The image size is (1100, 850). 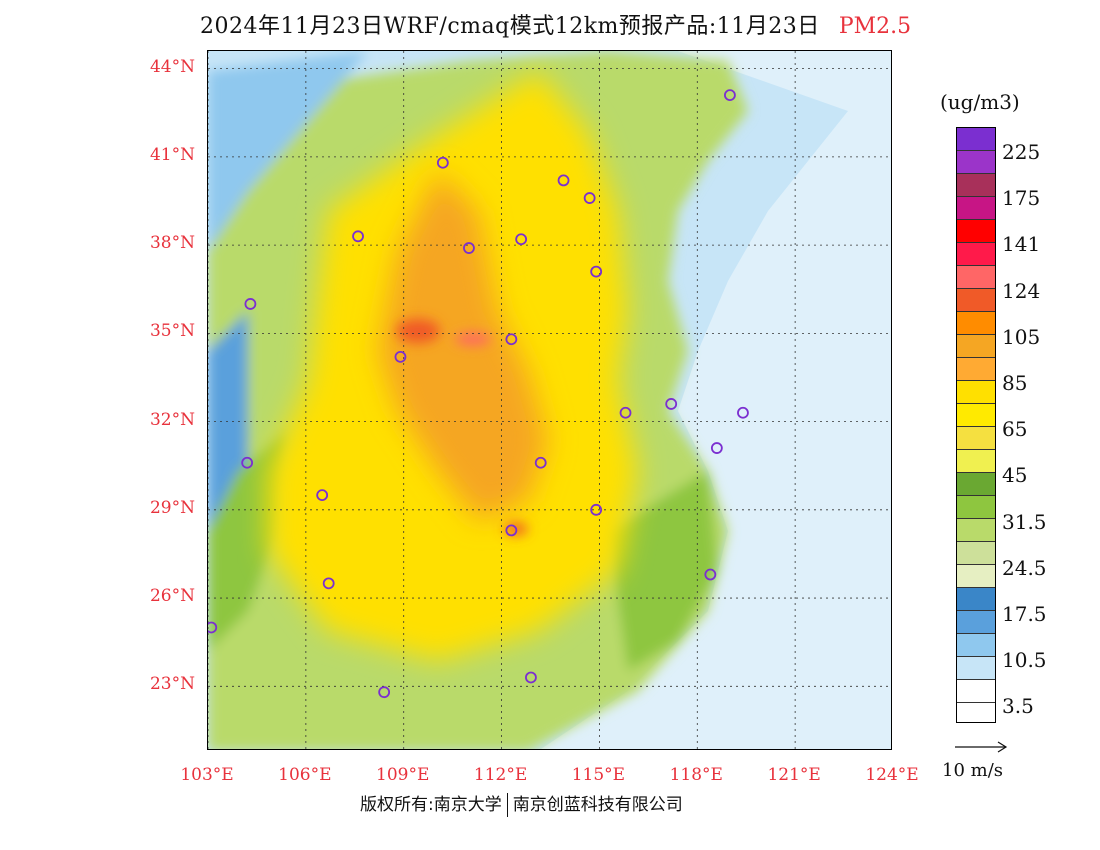 What do you see at coordinates (207, 775) in the screenshot?
I see `lon-tick-label: 103°E` at bounding box center [207, 775].